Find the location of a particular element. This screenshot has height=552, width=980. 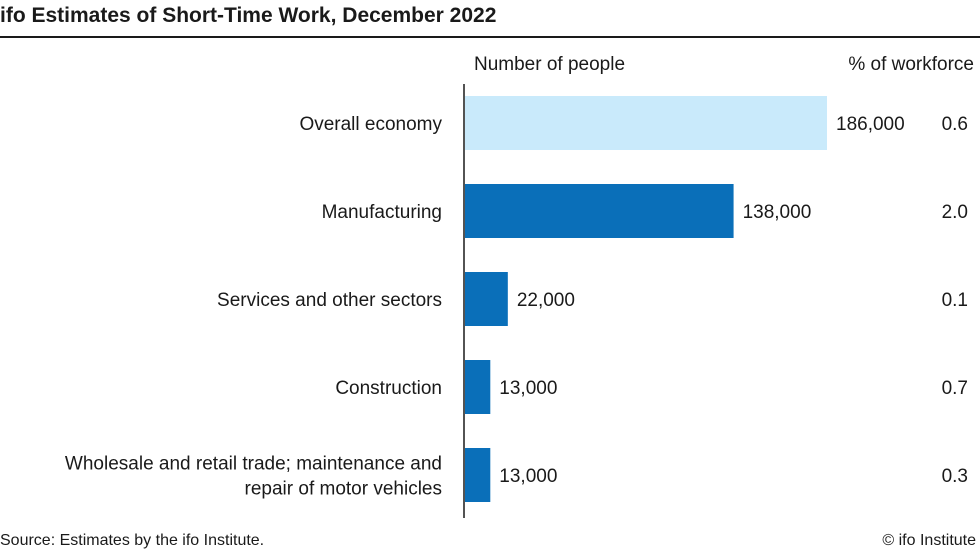

share-label: 0.3 is located at coordinates (955, 476).